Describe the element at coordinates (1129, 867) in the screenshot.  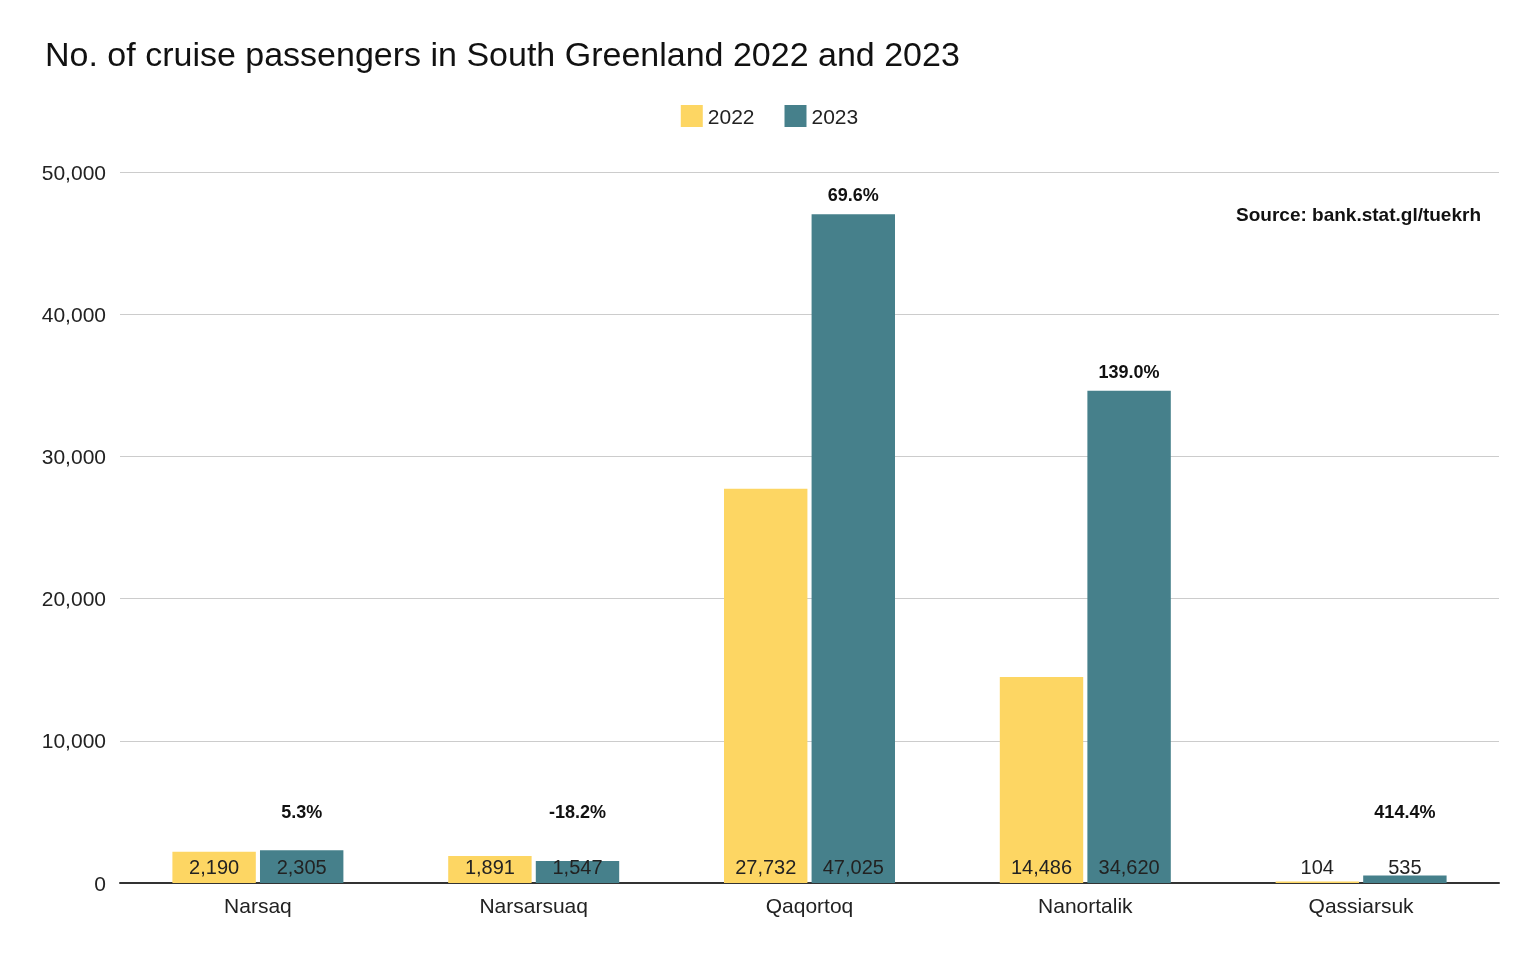
I see `data-label: 34,620` at that location.